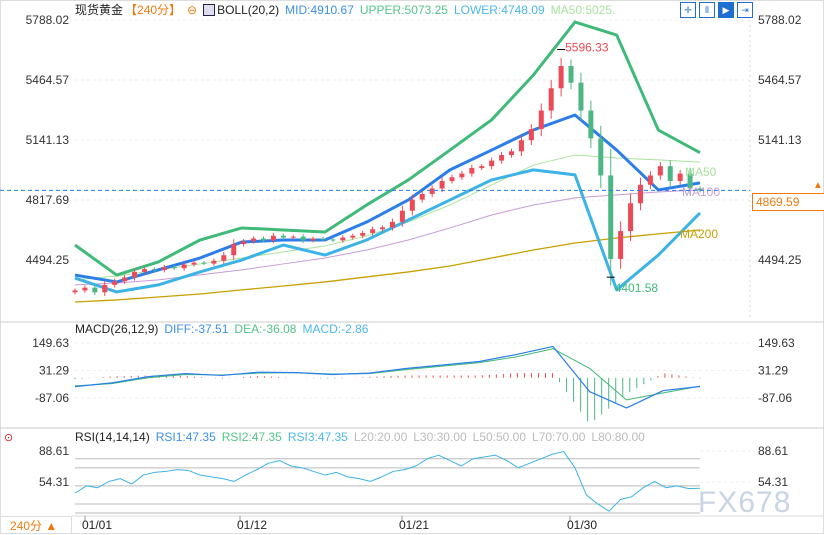 The image size is (824, 535). What do you see at coordinates (582, 525) in the screenshot?
I see `x-tick-label: 01/30` at bounding box center [582, 525].